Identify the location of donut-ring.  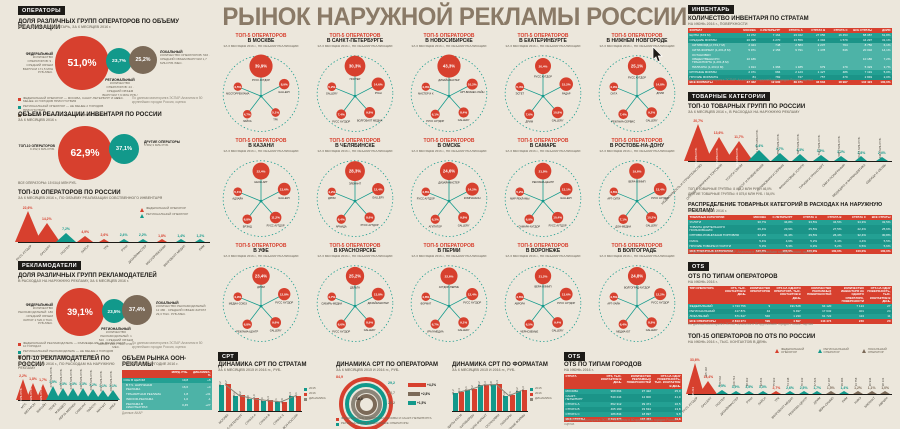
(366, 404).